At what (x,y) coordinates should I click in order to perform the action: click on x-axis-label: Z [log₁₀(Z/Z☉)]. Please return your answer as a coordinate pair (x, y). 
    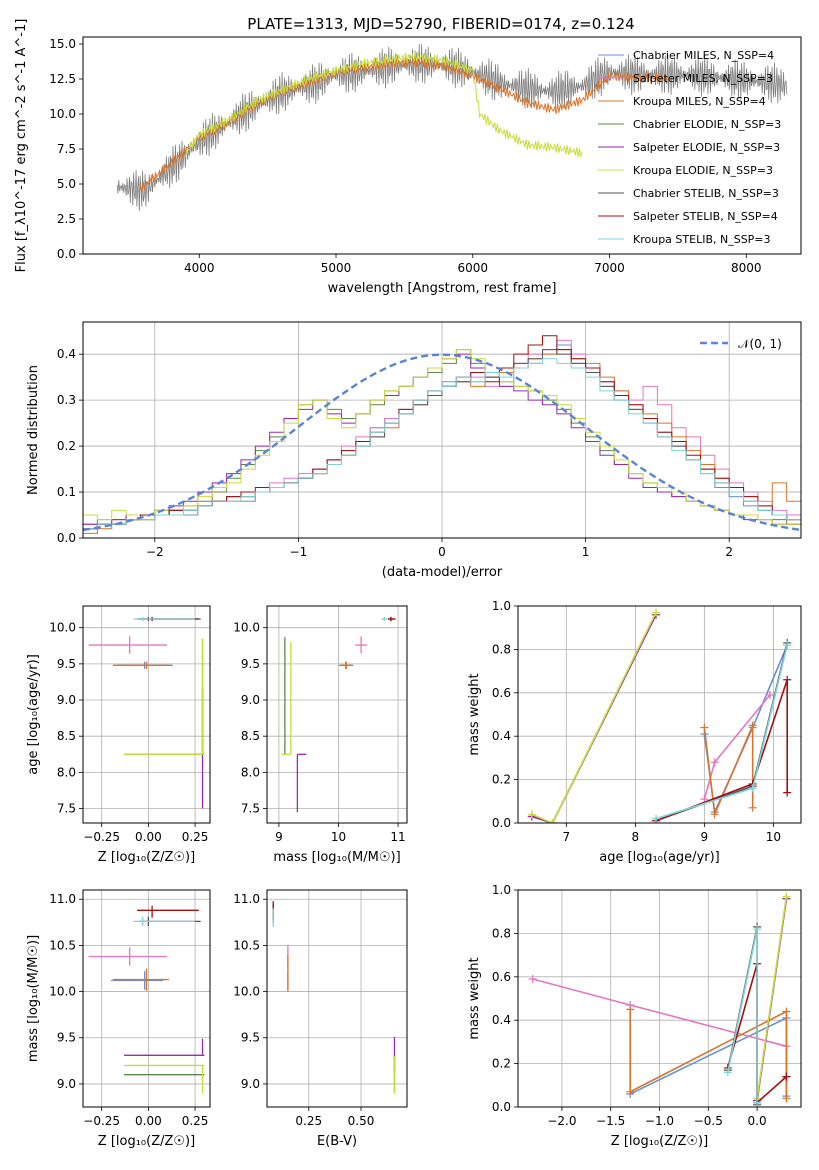
    Looking at the image, I should click on (146, 1141).